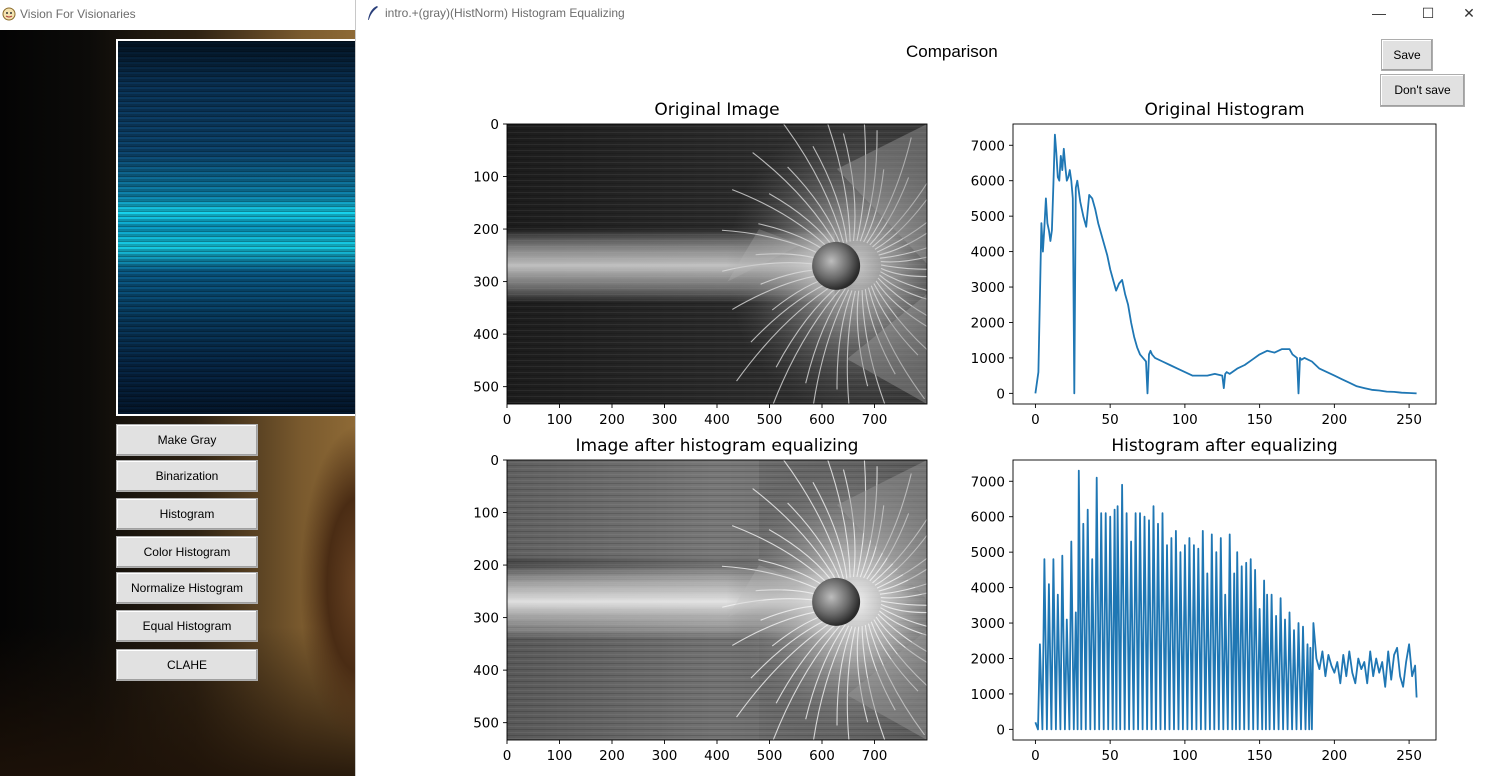  I want to click on y-tick-label-3-0: 0, so click(1000, 730).